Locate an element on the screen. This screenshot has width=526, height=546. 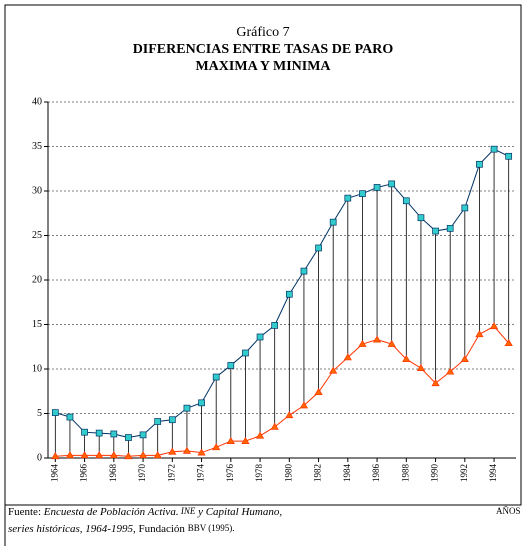
x-tick-label: 1978 is located at coordinates (259, 473).